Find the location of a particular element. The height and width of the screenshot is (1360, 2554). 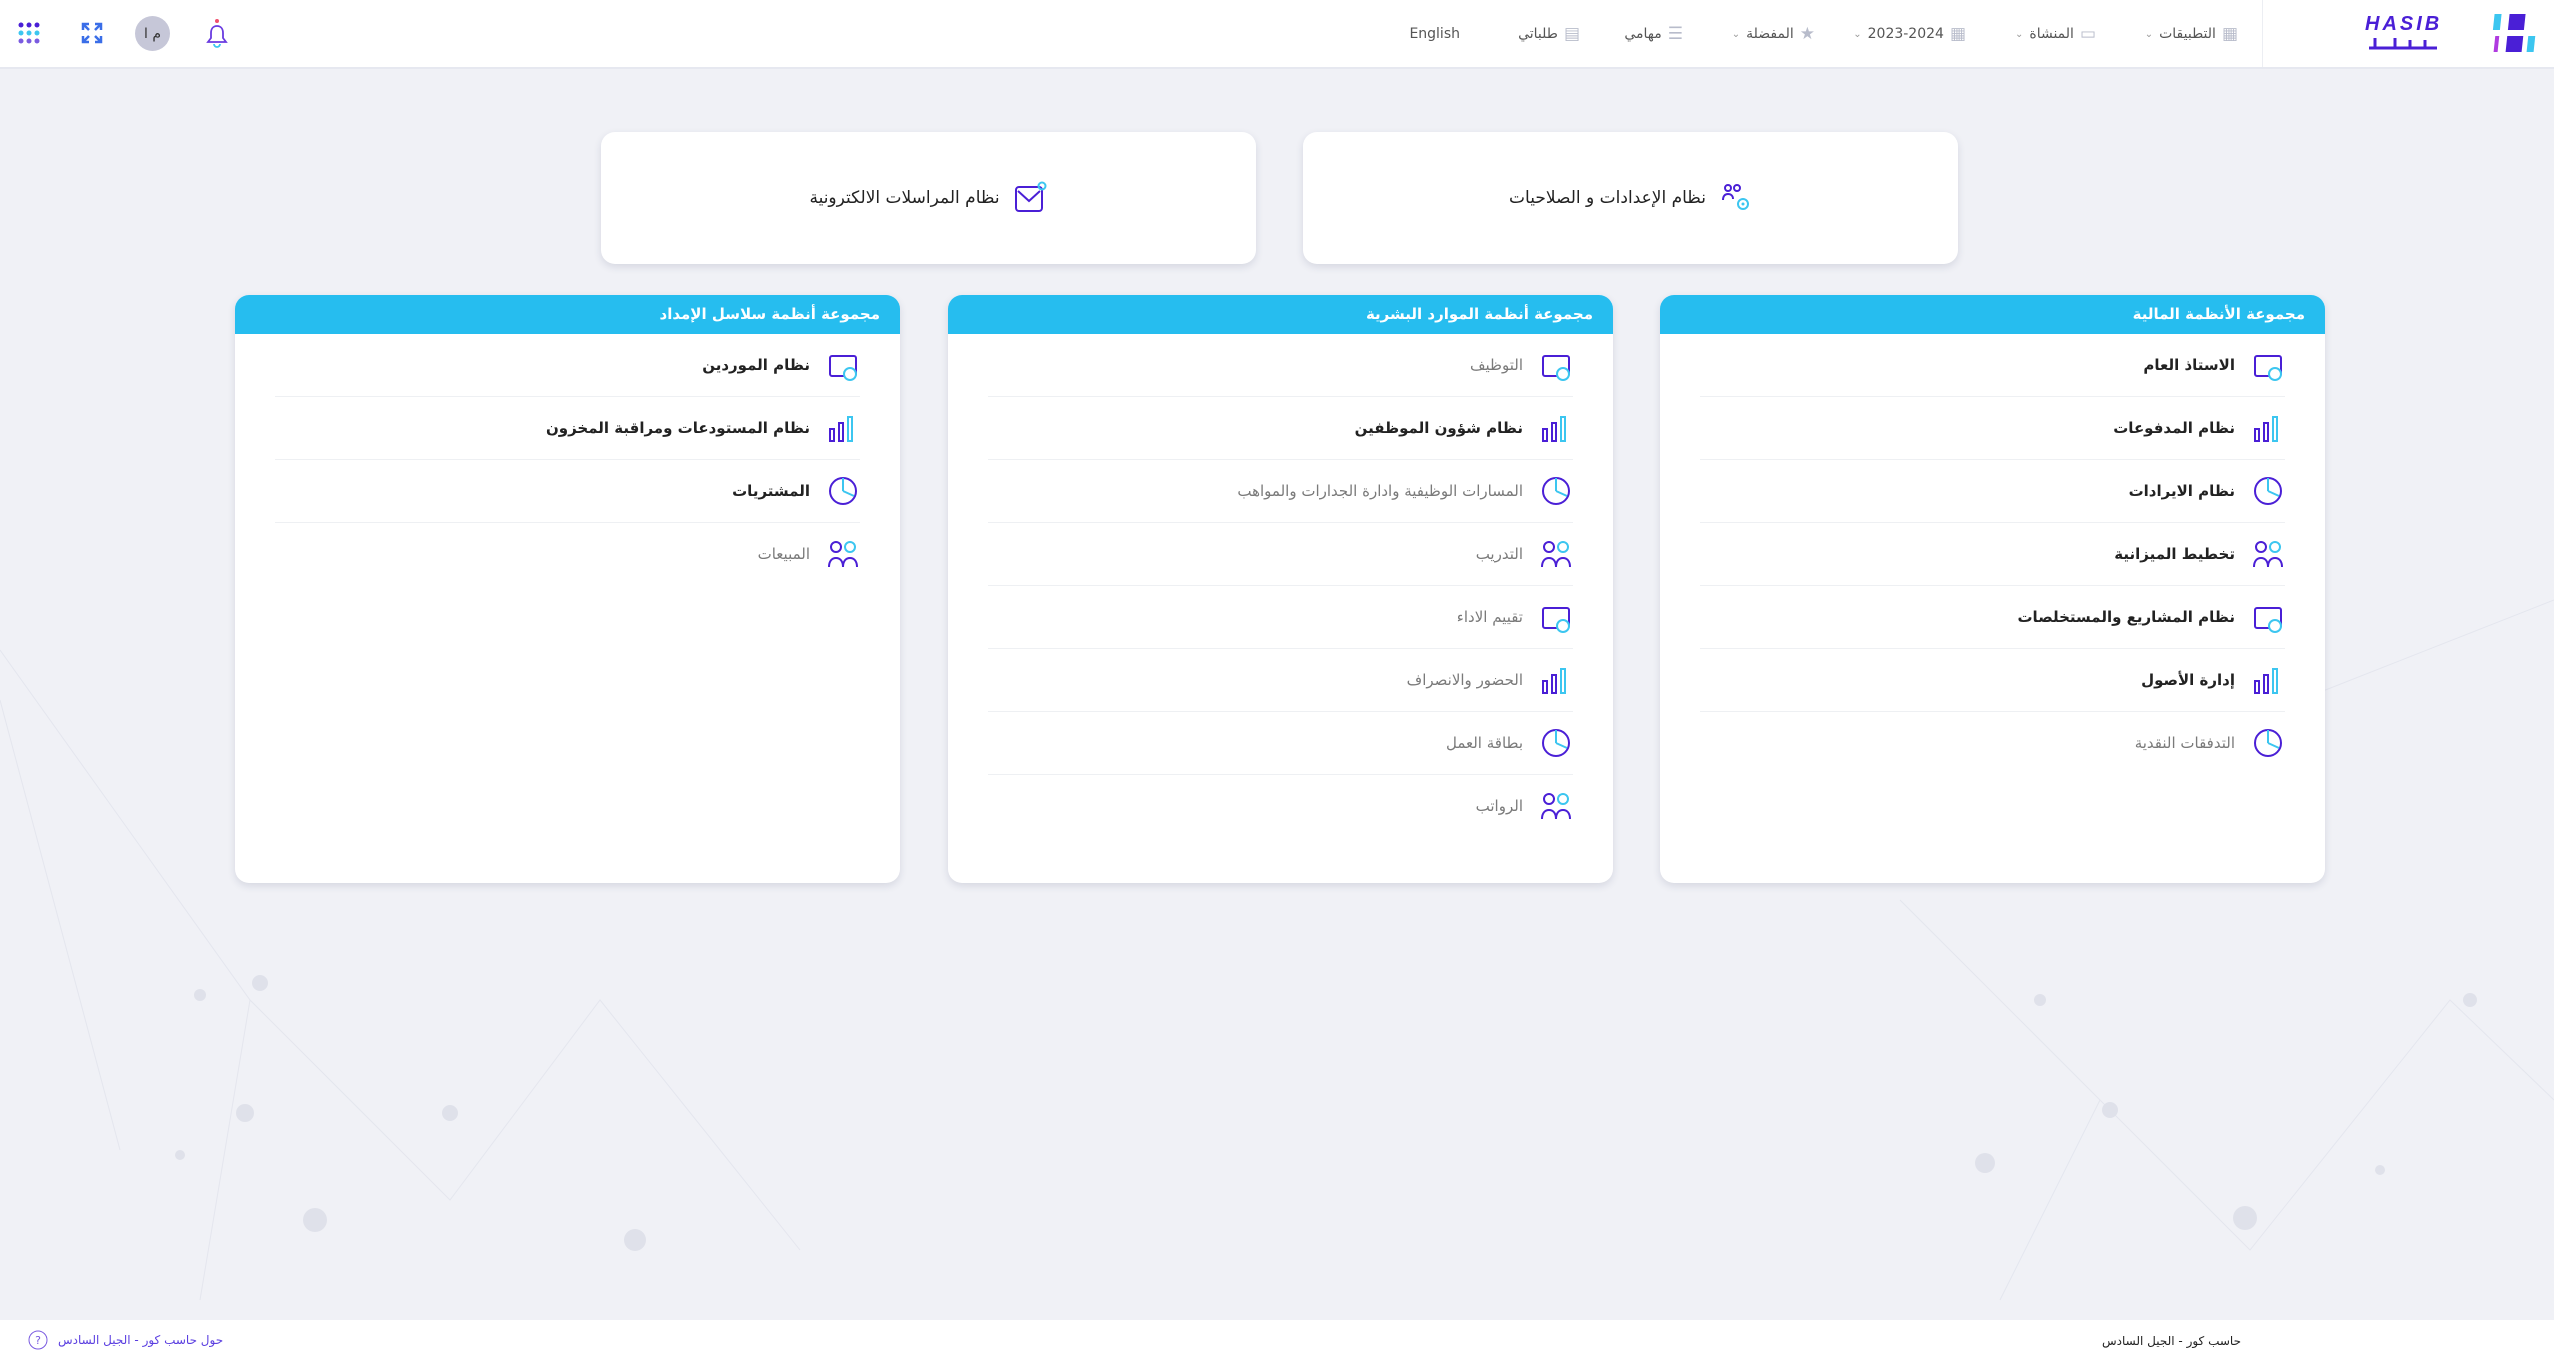

nav-item-label: المنشاة is located at coordinates (2051, 34).